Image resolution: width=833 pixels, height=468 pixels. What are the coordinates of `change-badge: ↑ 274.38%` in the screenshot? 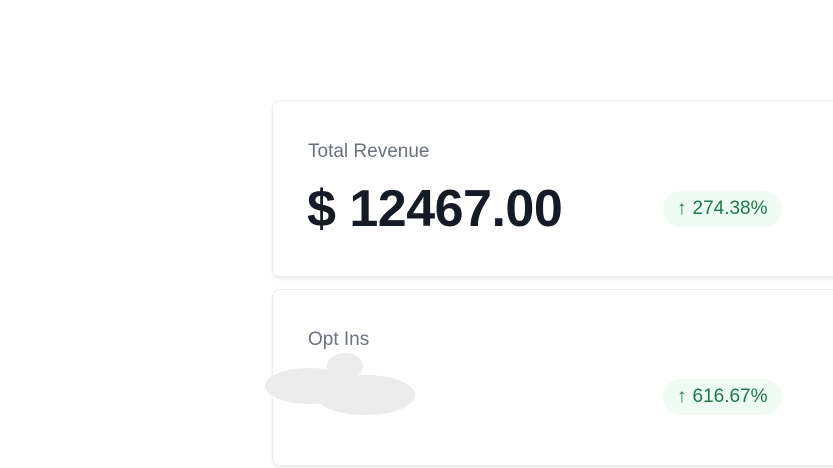 It's located at (722, 209).